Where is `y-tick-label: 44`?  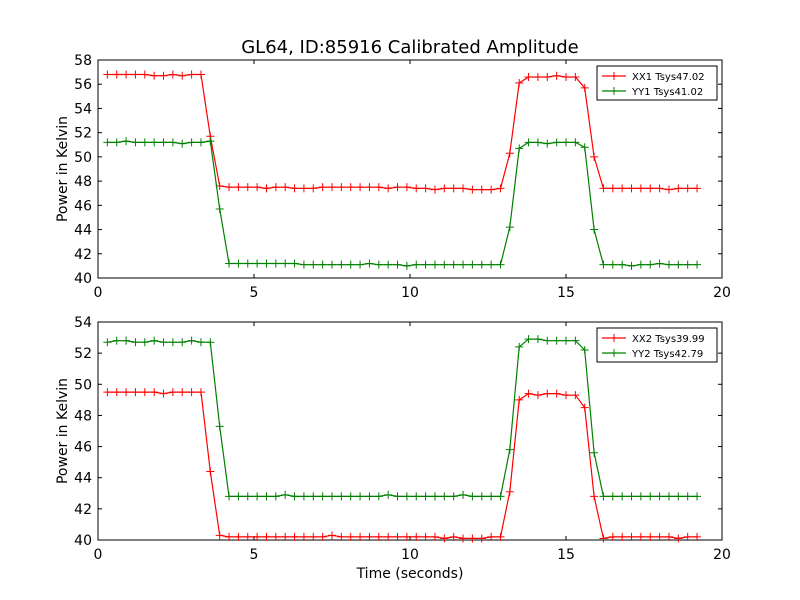 y-tick-label: 44 is located at coordinates (83, 479).